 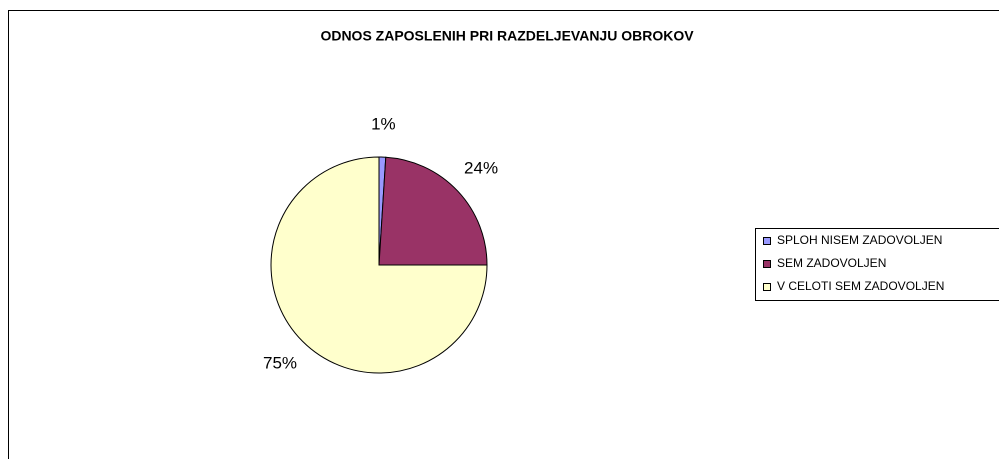 What do you see at coordinates (481, 168) in the screenshot?
I see `data-label: 24%` at bounding box center [481, 168].